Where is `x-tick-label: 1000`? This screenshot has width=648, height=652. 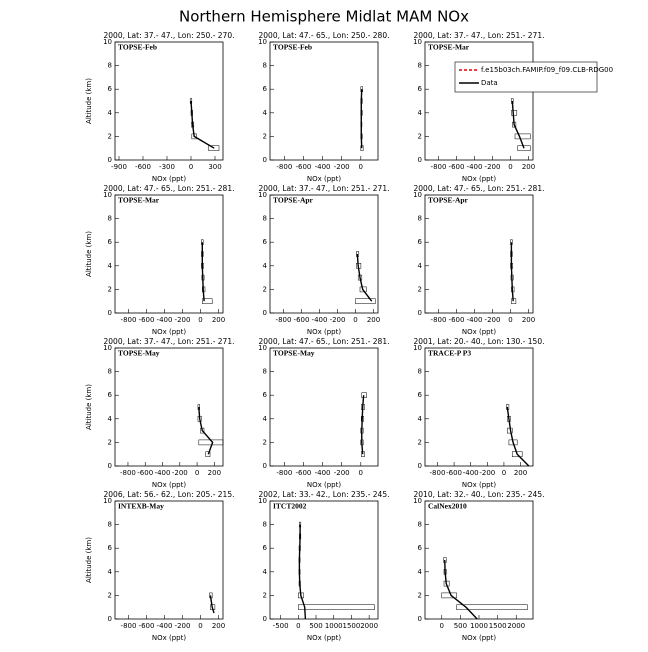
x-tick-label: 1000 is located at coordinates (479, 626).